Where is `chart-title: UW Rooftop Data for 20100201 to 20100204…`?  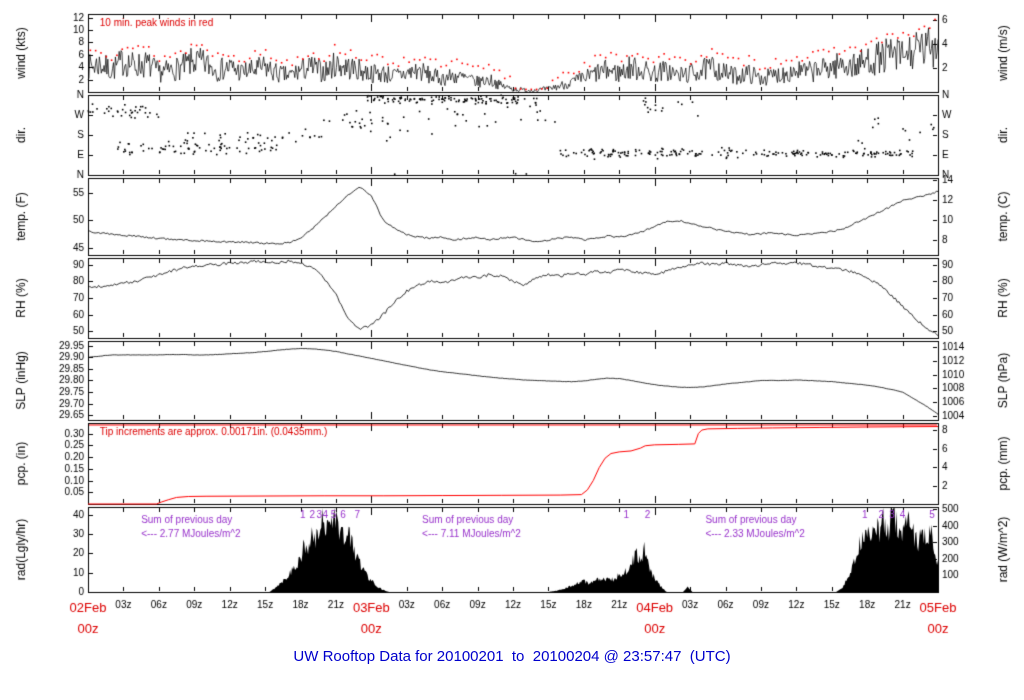 chart-title: UW Rooftop Data for 20100201 to 20100204… is located at coordinates (512, 656).